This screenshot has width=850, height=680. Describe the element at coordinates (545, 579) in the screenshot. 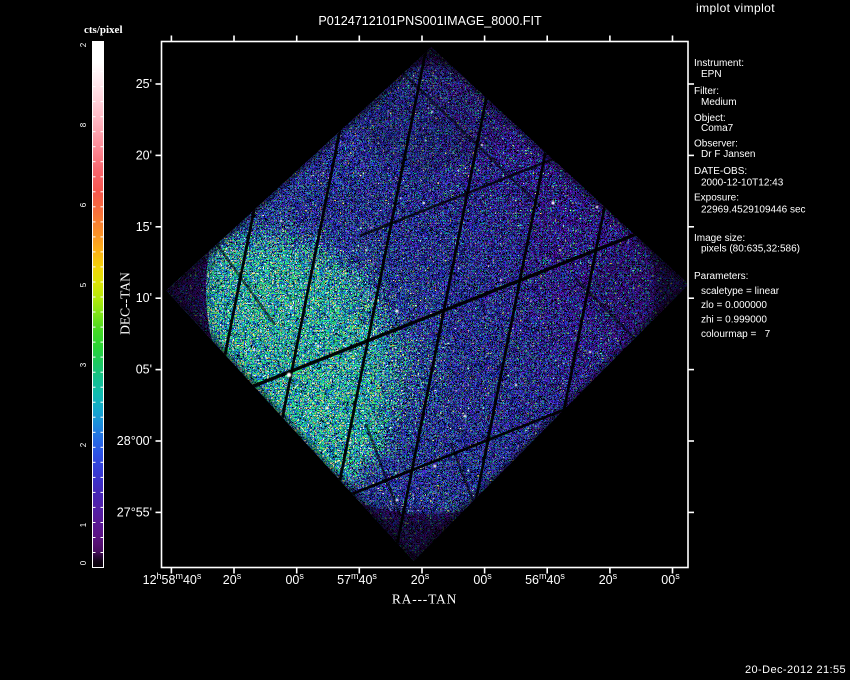

I see `svg-text: 56m40s` at that location.